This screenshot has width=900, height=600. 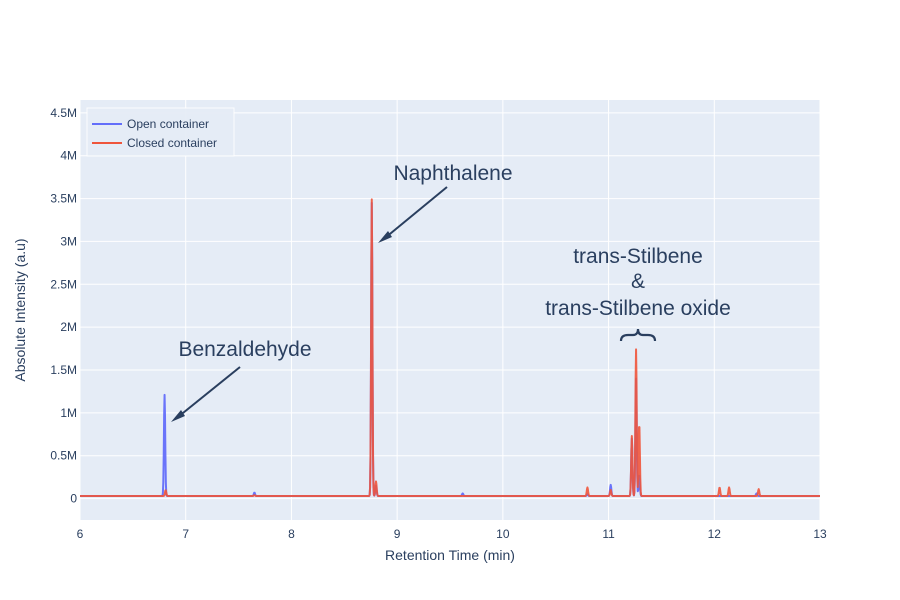 What do you see at coordinates (638, 308) in the screenshot?
I see `annotation-stilbene-line3: trans-Stilbene oxide` at bounding box center [638, 308].